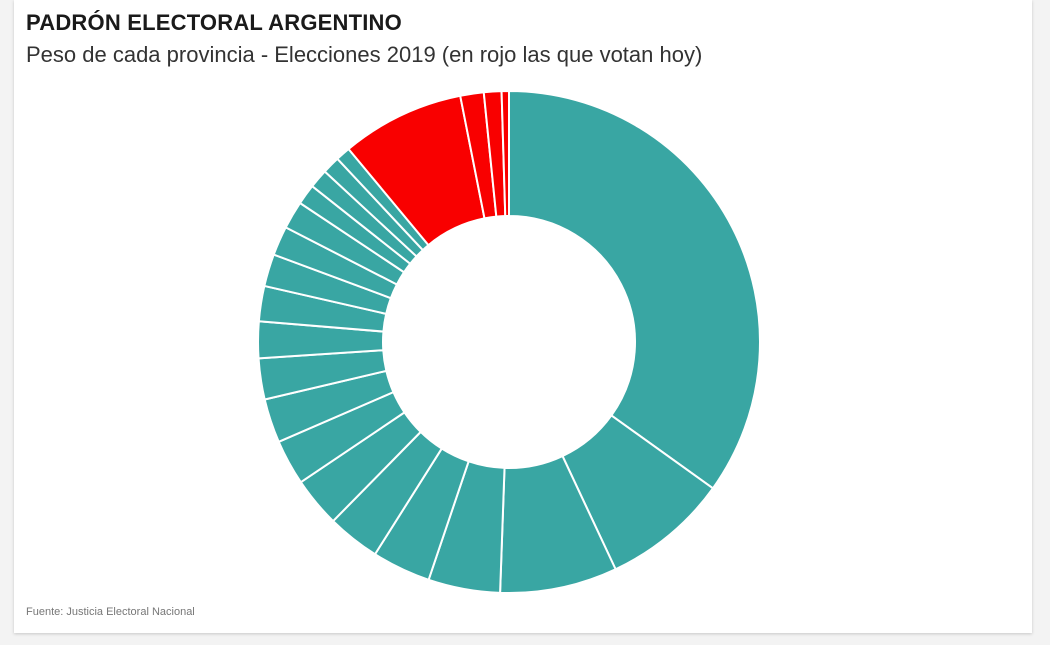 The image size is (1050, 645). I want to click on chart-source: Fuente: Justicia Electoral Nacional, so click(110, 612).